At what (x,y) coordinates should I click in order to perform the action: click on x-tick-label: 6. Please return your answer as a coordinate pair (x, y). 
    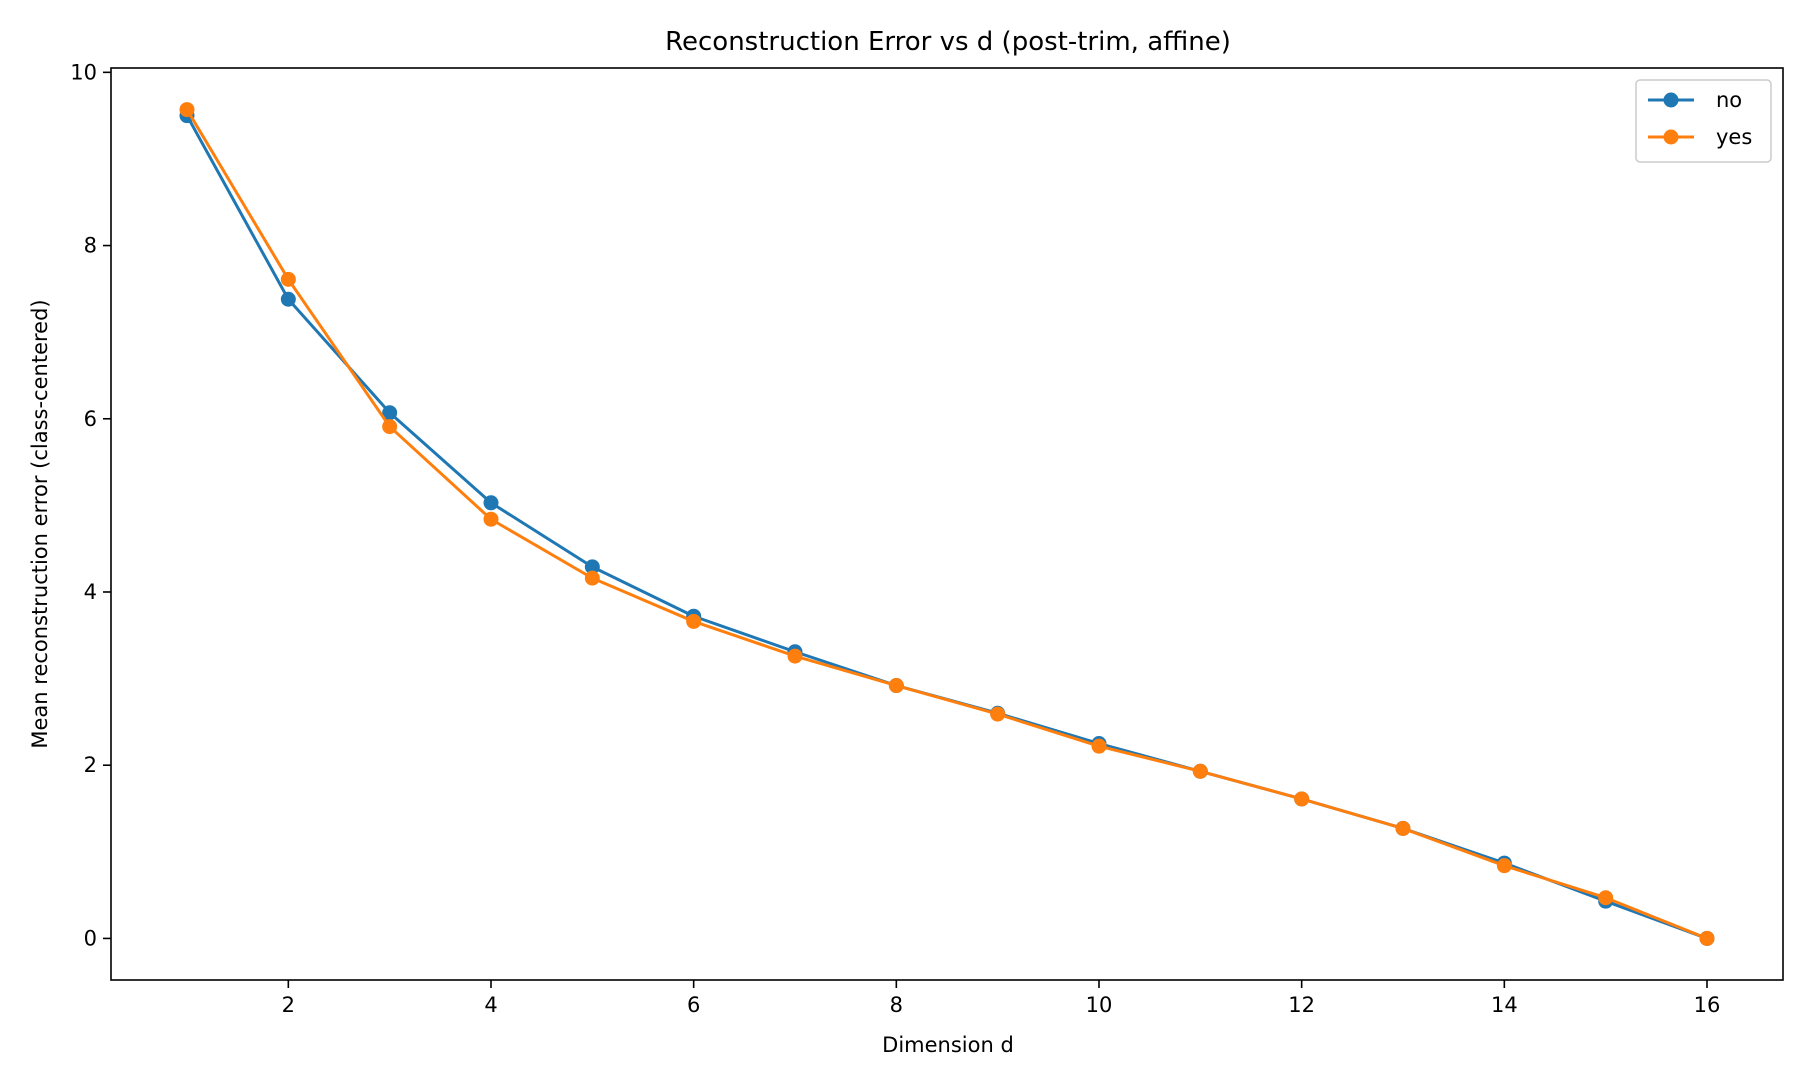
    Looking at the image, I should click on (693, 1005).